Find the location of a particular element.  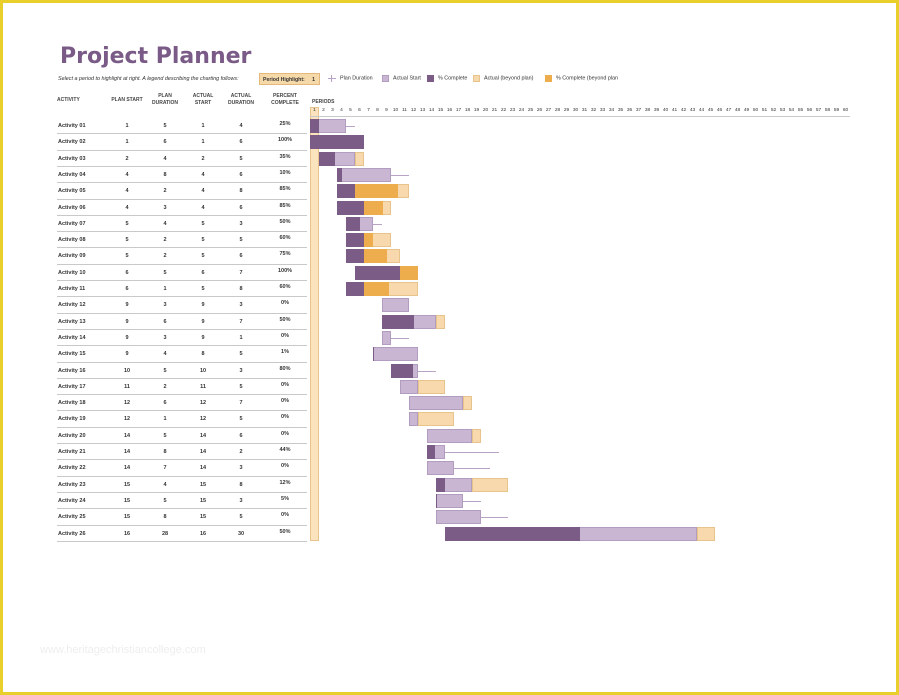

activity-name: Activity 06 is located at coordinates (72, 207).